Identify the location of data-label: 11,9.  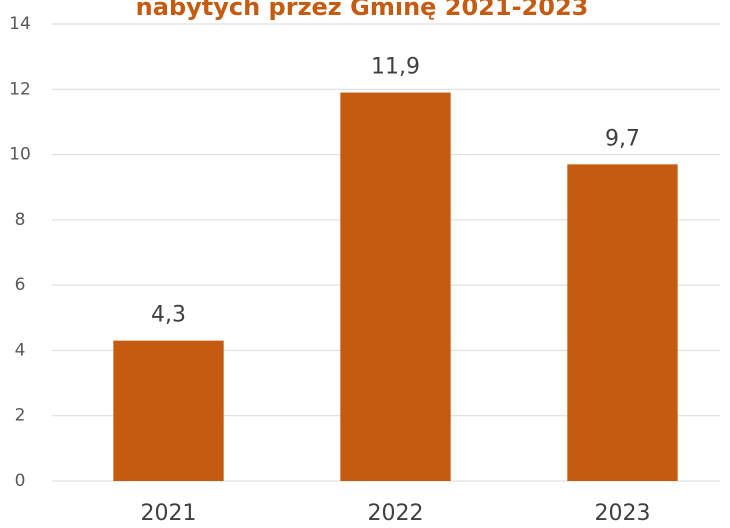
(395, 67).